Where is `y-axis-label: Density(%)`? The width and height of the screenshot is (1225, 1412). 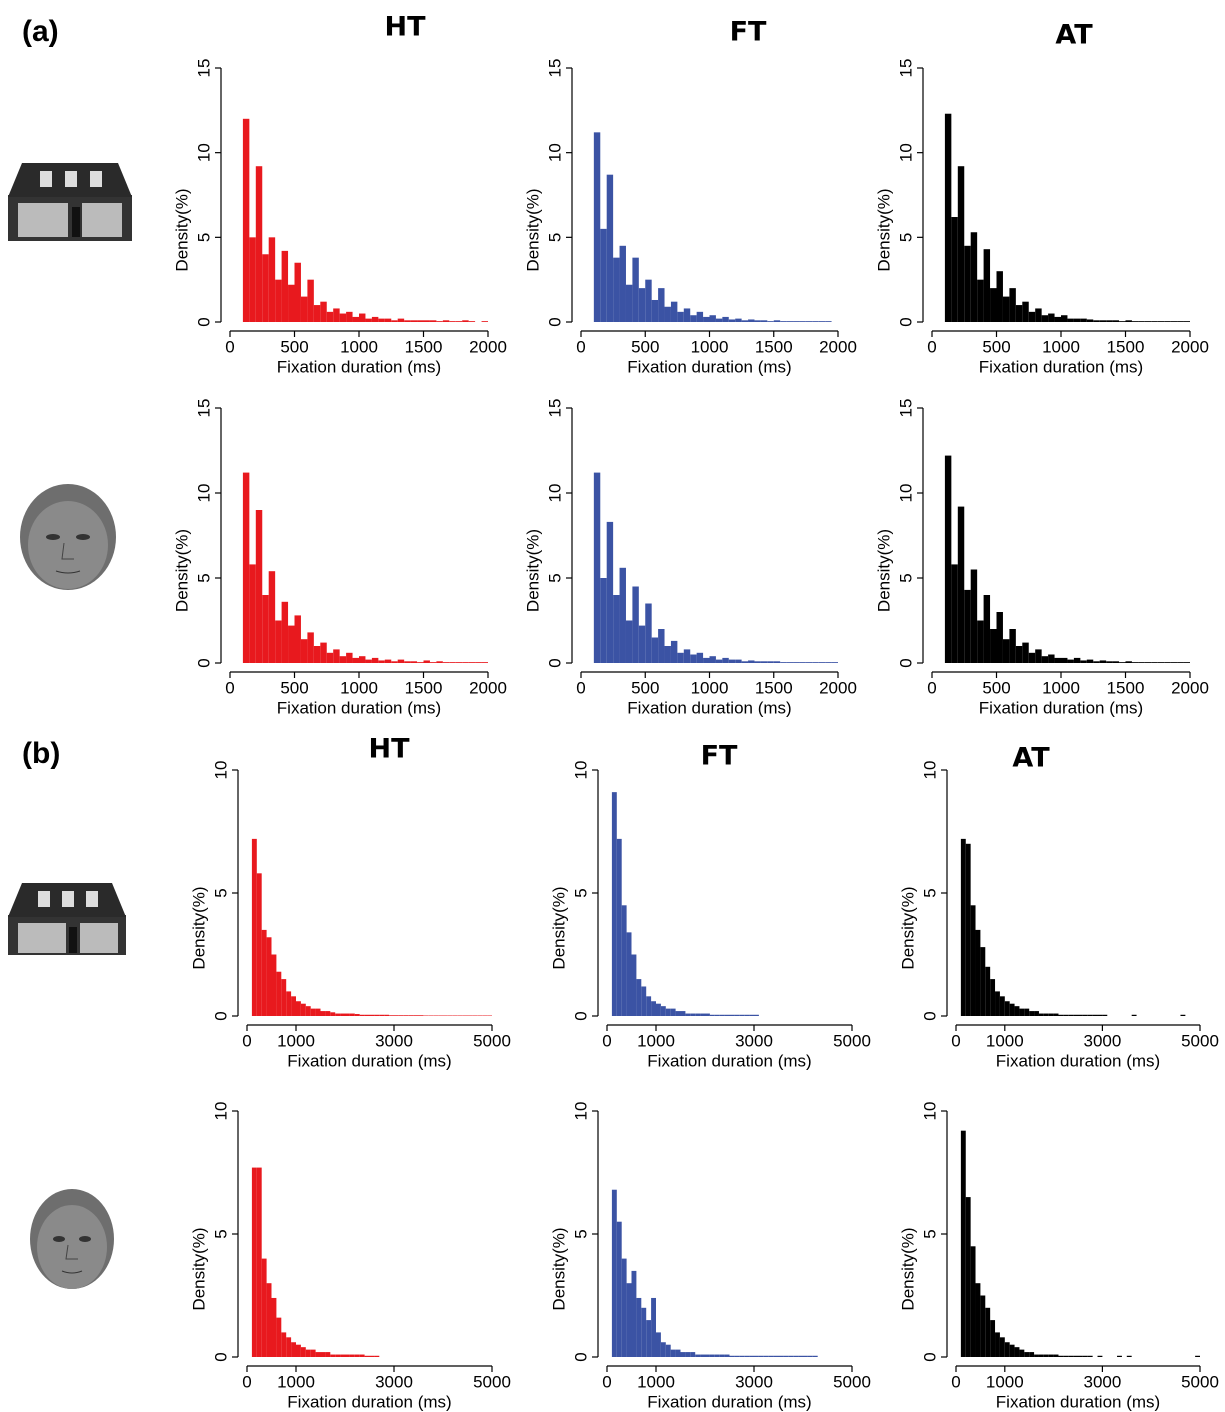 y-axis-label: Density(%) is located at coordinates (181, 229).